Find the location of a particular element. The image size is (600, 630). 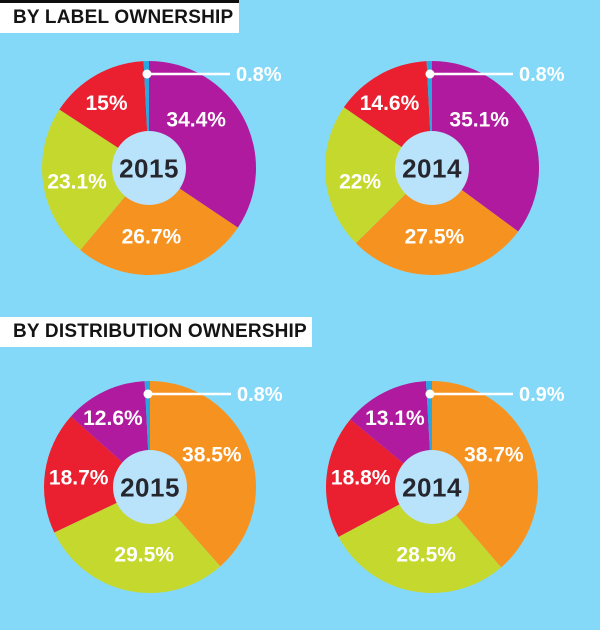

slice-percent-label: 14.6% is located at coordinates (390, 103).